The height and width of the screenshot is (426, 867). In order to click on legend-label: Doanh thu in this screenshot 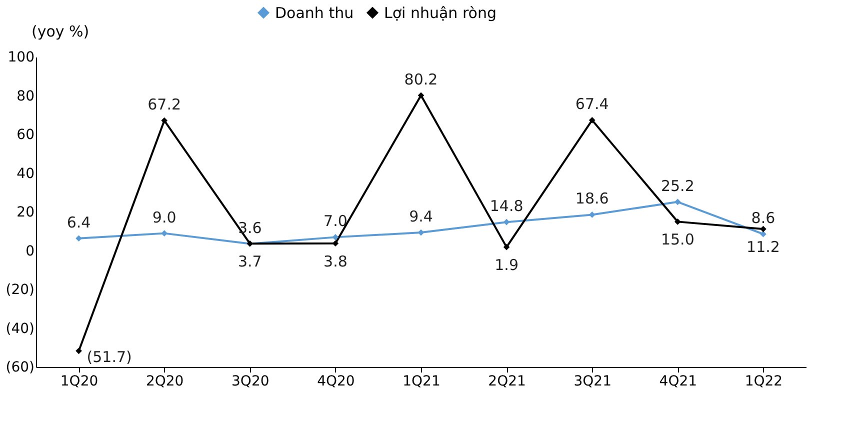, I will do `click(314, 13)`.